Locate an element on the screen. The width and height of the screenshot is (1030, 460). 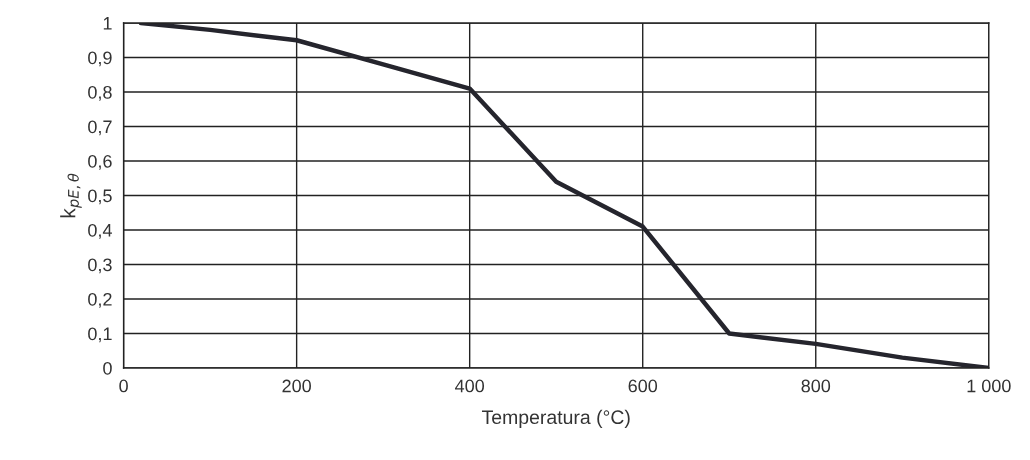
y-tick-label: 0,4 is located at coordinates (100, 231).